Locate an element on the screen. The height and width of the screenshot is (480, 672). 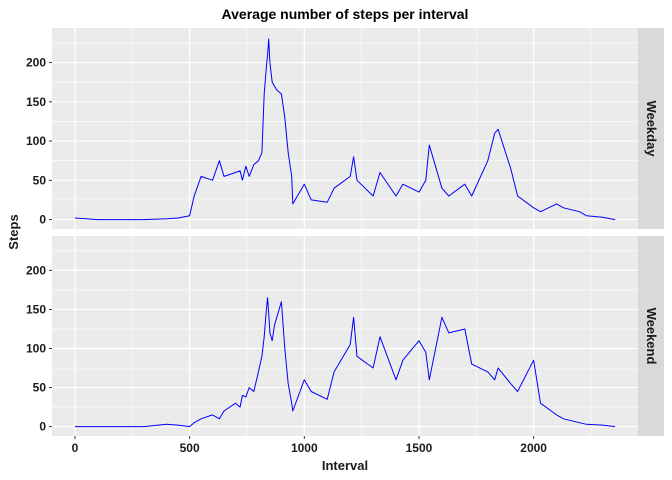
facet-strip-label: Weekend is located at coordinates (651, 336).